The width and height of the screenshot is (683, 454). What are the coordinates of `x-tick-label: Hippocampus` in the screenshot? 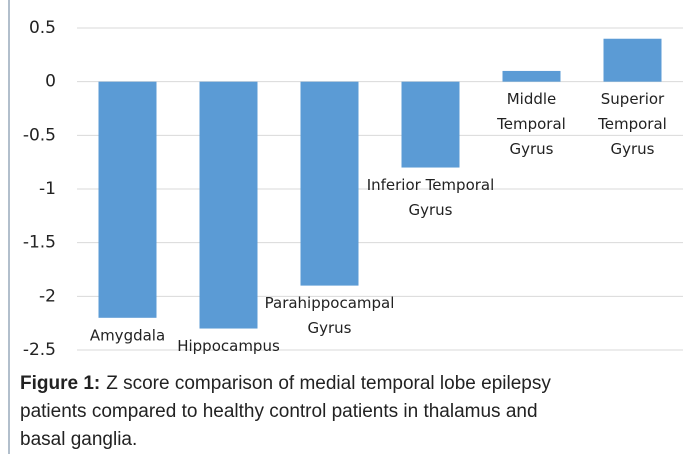 It's located at (228, 346).